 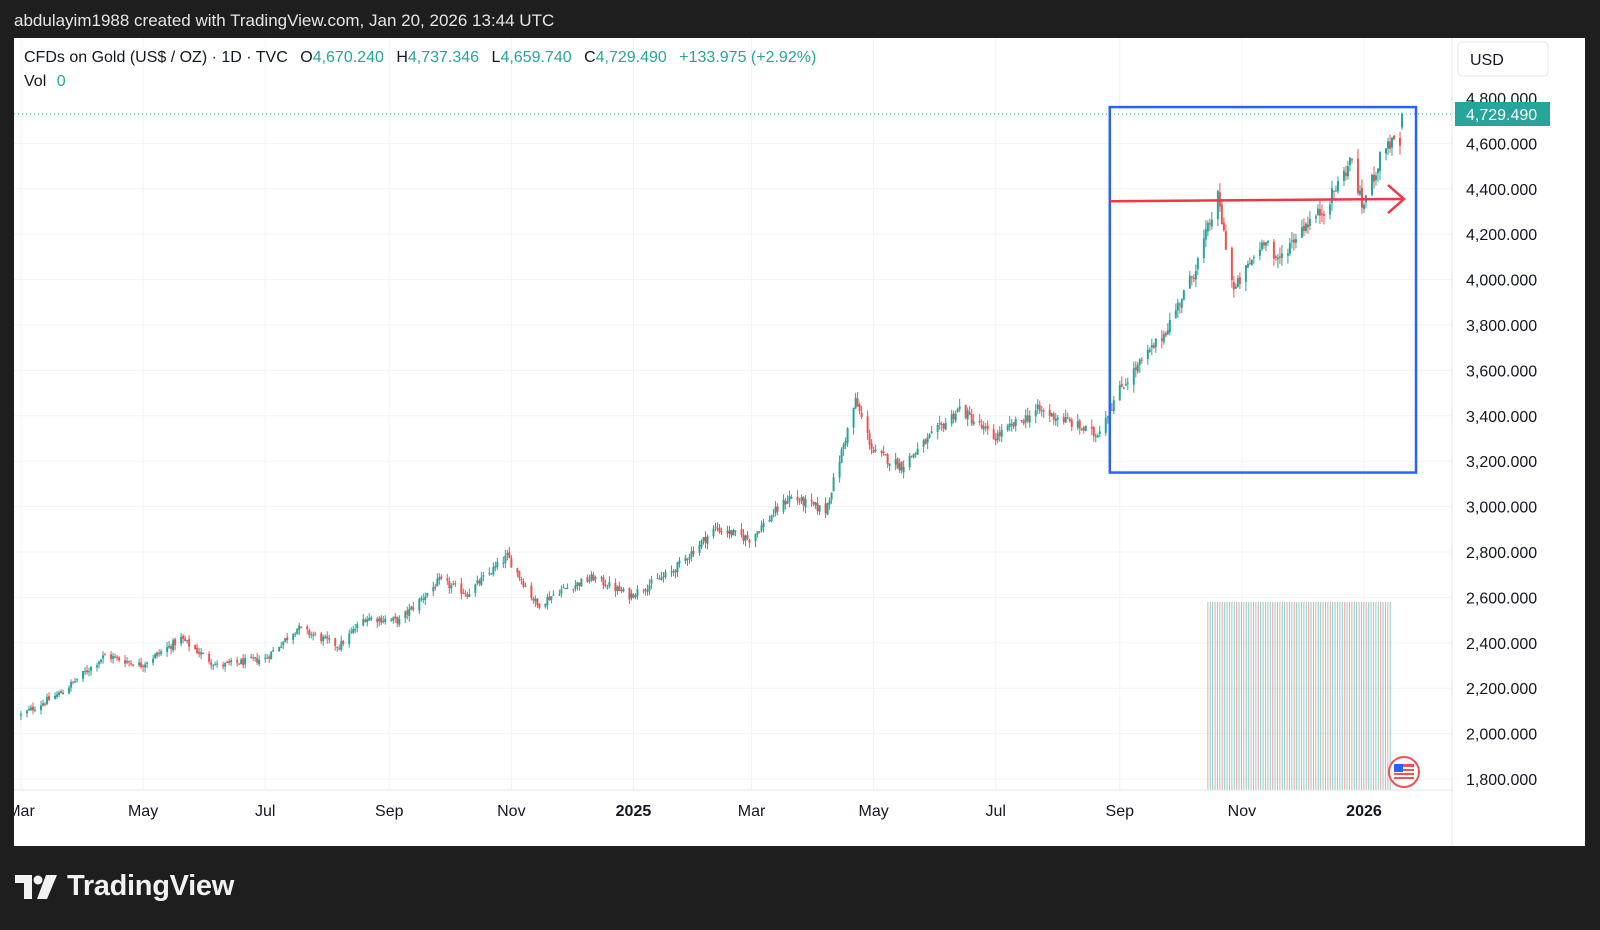 What do you see at coordinates (1299, 696) in the screenshot?
I see `volume-bars` at bounding box center [1299, 696].